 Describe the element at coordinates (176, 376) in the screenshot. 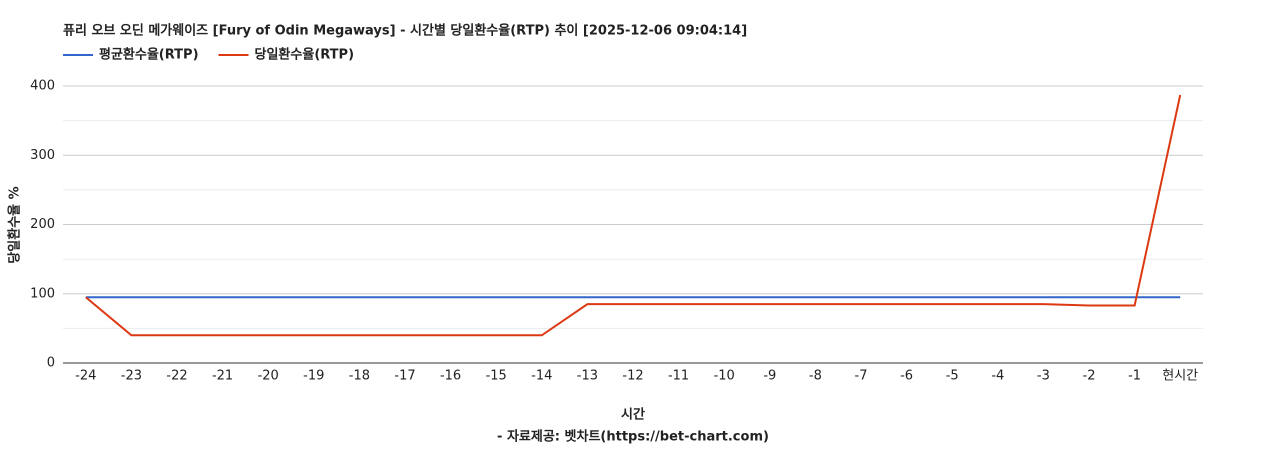

I see `x-tick-label: -22` at that location.